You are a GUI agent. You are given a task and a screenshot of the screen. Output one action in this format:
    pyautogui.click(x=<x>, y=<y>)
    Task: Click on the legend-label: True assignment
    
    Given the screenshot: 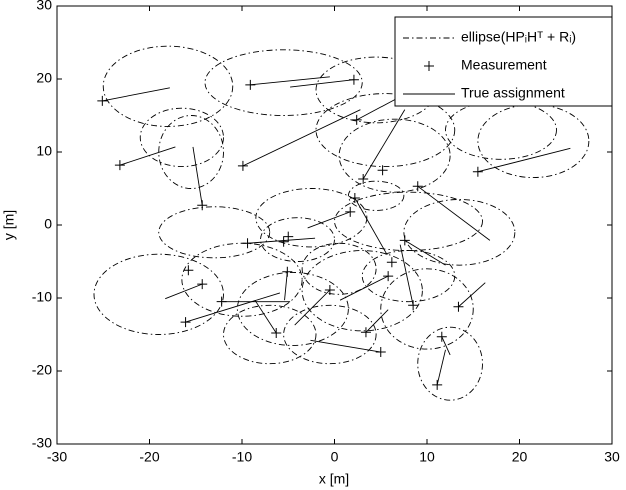 What is the action you would take?
    pyautogui.click(x=513, y=93)
    